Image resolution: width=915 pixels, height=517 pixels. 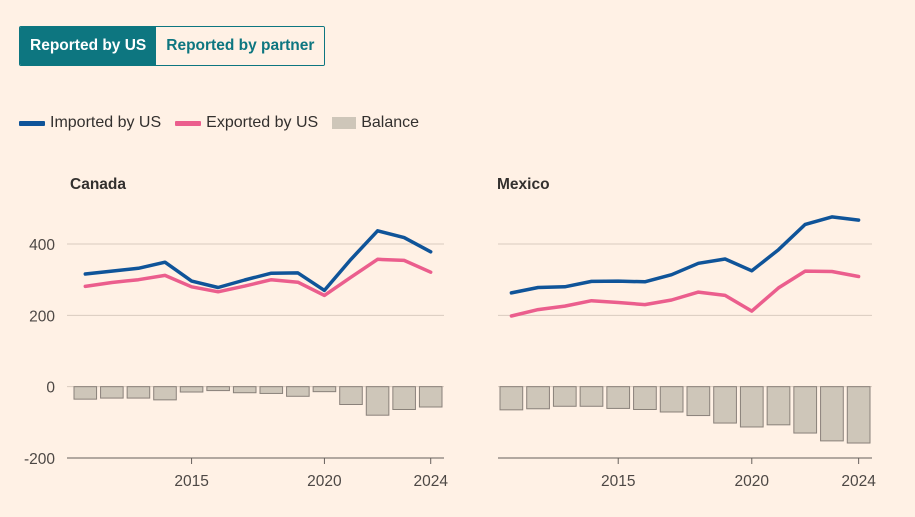 I want to click on legend-label-balance: Balance, so click(x=390, y=122).